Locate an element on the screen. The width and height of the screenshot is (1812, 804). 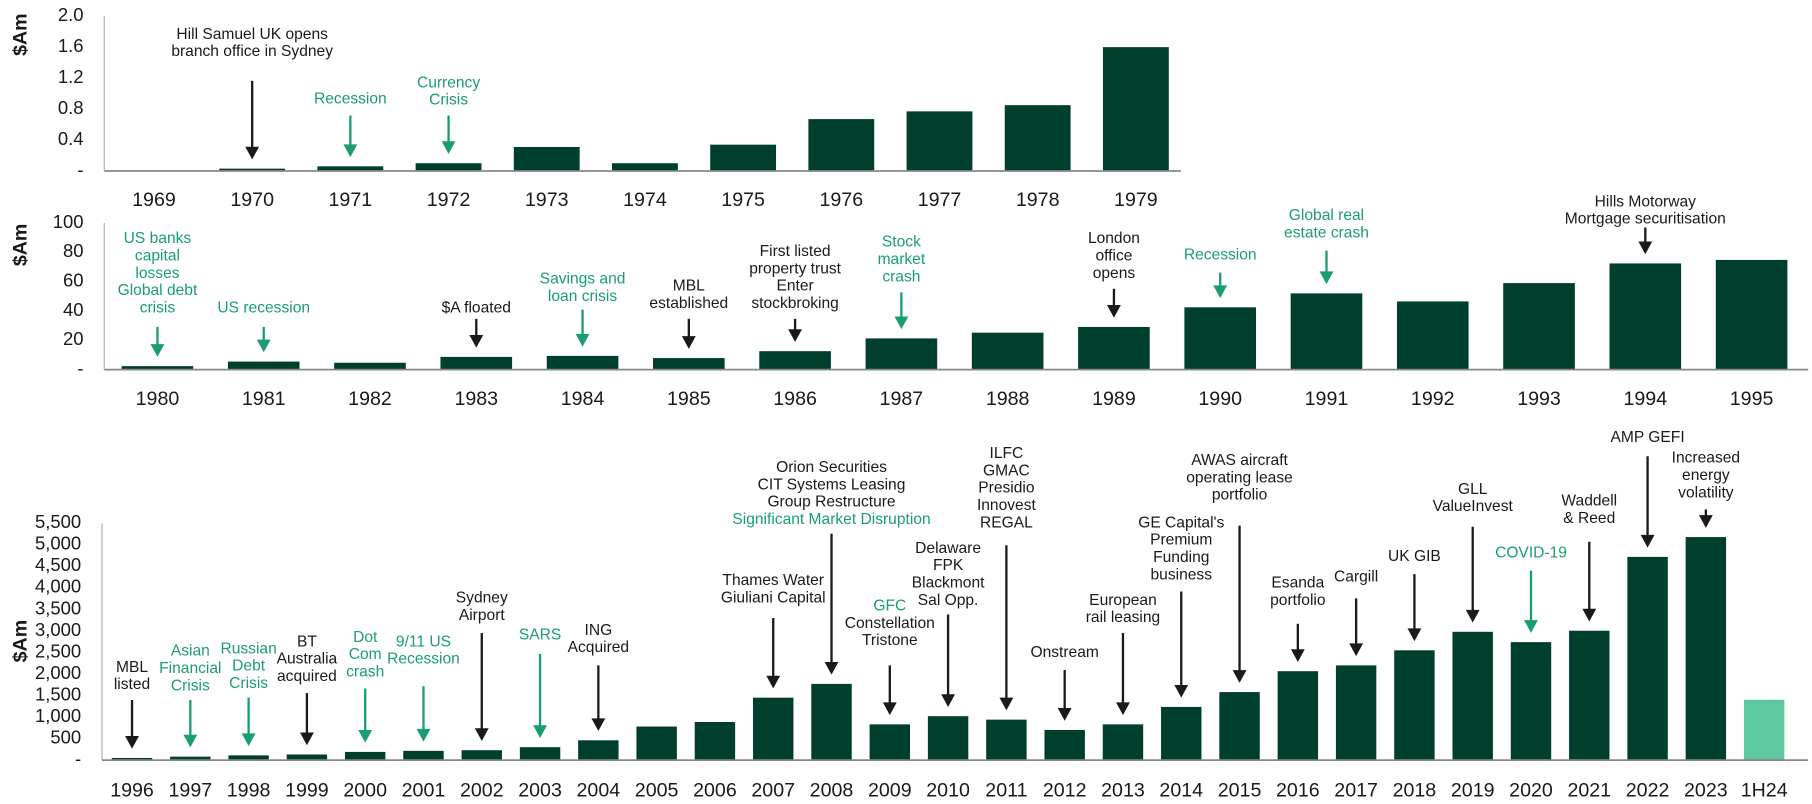
y-tick-label: 5,000 is located at coordinates (58, 543).